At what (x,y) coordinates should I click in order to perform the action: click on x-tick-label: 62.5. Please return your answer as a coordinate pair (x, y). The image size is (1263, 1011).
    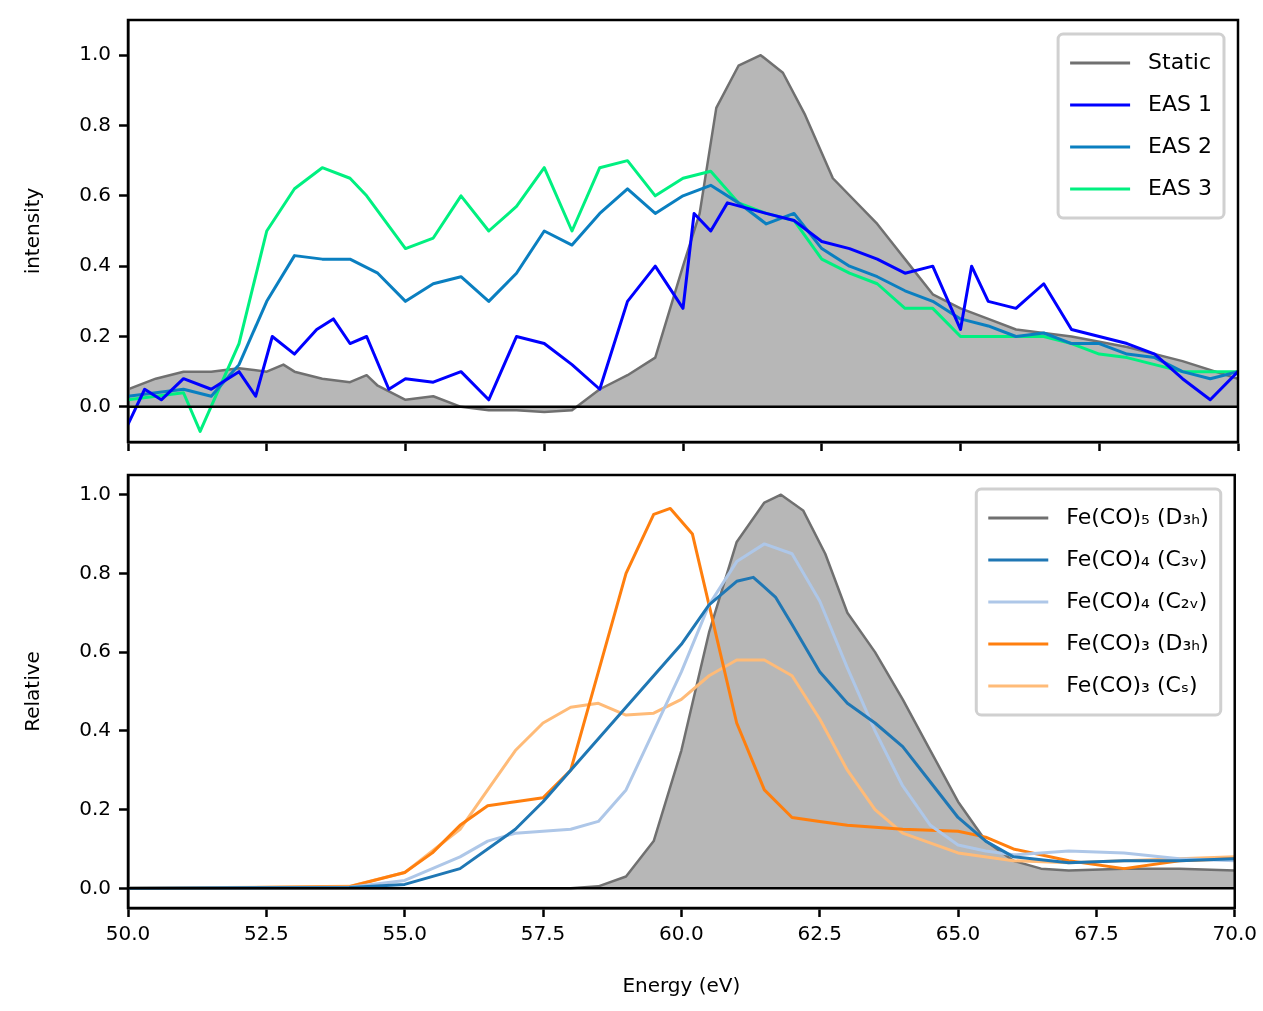
    Looking at the image, I should click on (819, 933).